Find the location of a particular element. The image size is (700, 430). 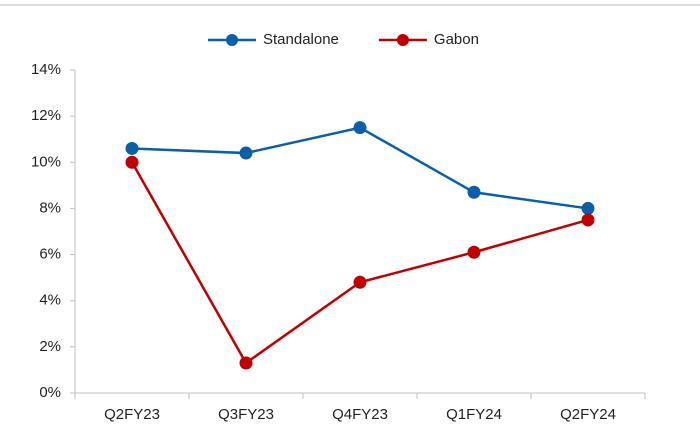

y-tick-label: 4% is located at coordinates (50, 300).